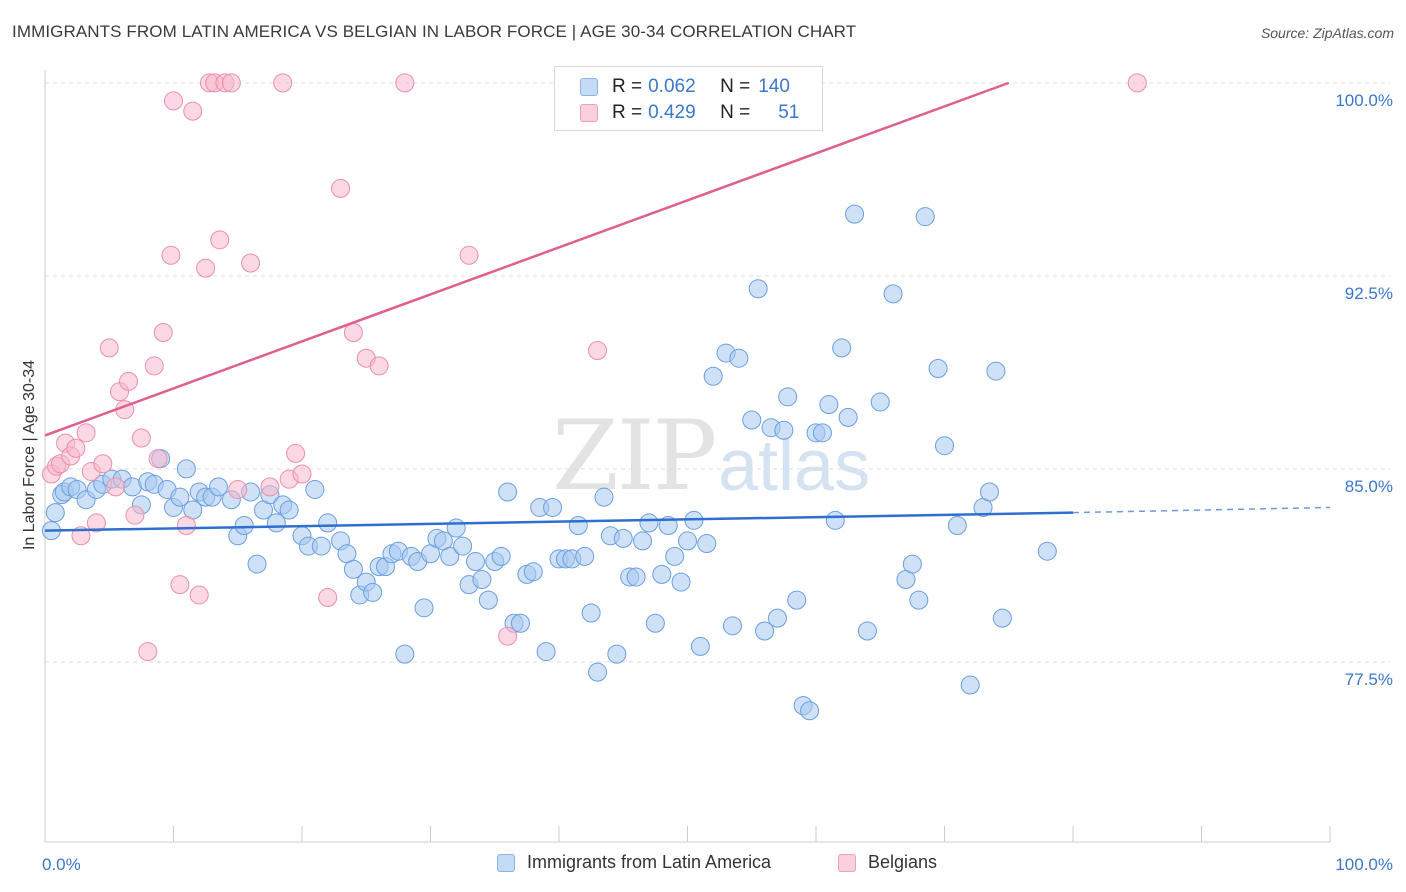 The image size is (1406, 892). Describe the element at coordinates (1364, 864) in the screenshot. I see `x-tick-label: 100.0%` at that location.